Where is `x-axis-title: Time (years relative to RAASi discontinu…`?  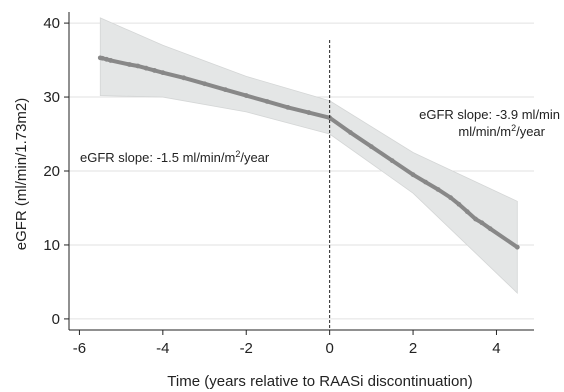
x-axis-title: Time (years relative to RAASi discontinu… is located at coordinates (319, 381).